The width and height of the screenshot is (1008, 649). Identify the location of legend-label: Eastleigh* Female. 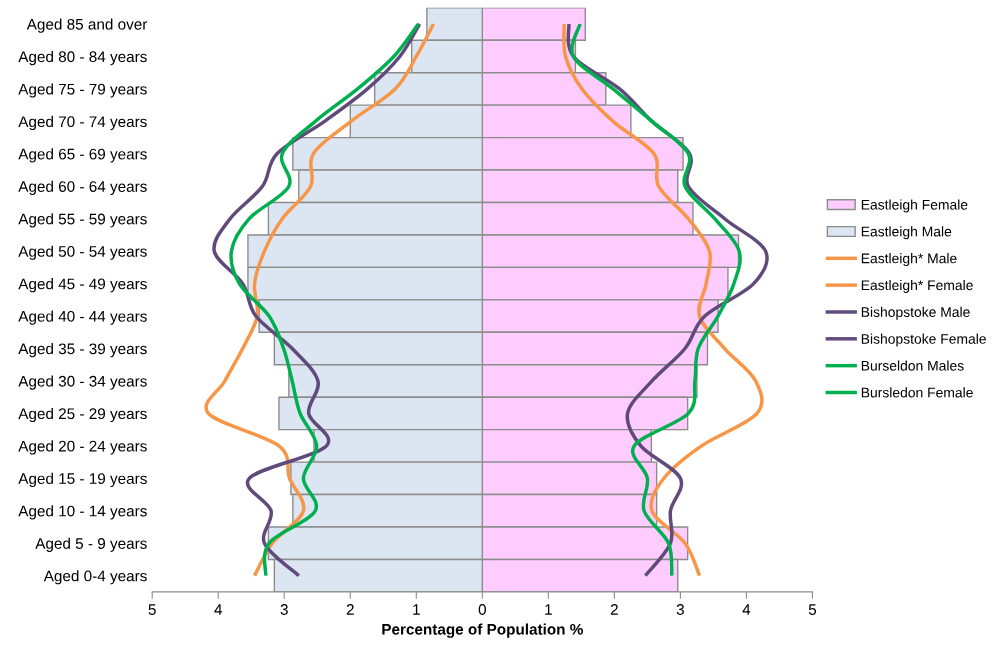
(917, 286).